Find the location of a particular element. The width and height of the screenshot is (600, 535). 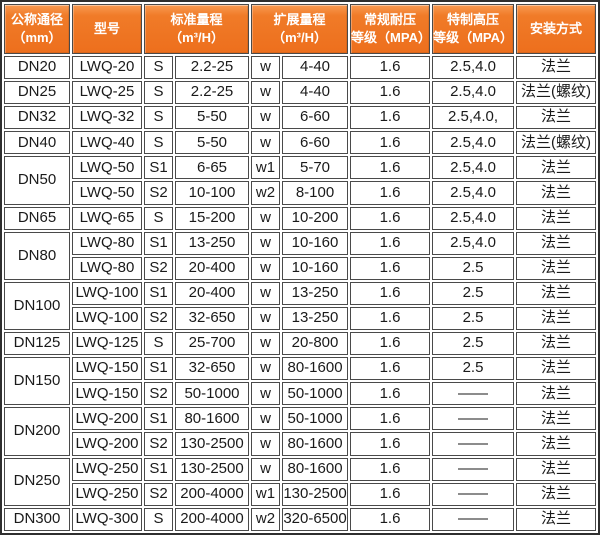

cell-nominal-diameter: DN100 is located at coordinates (37, 306).